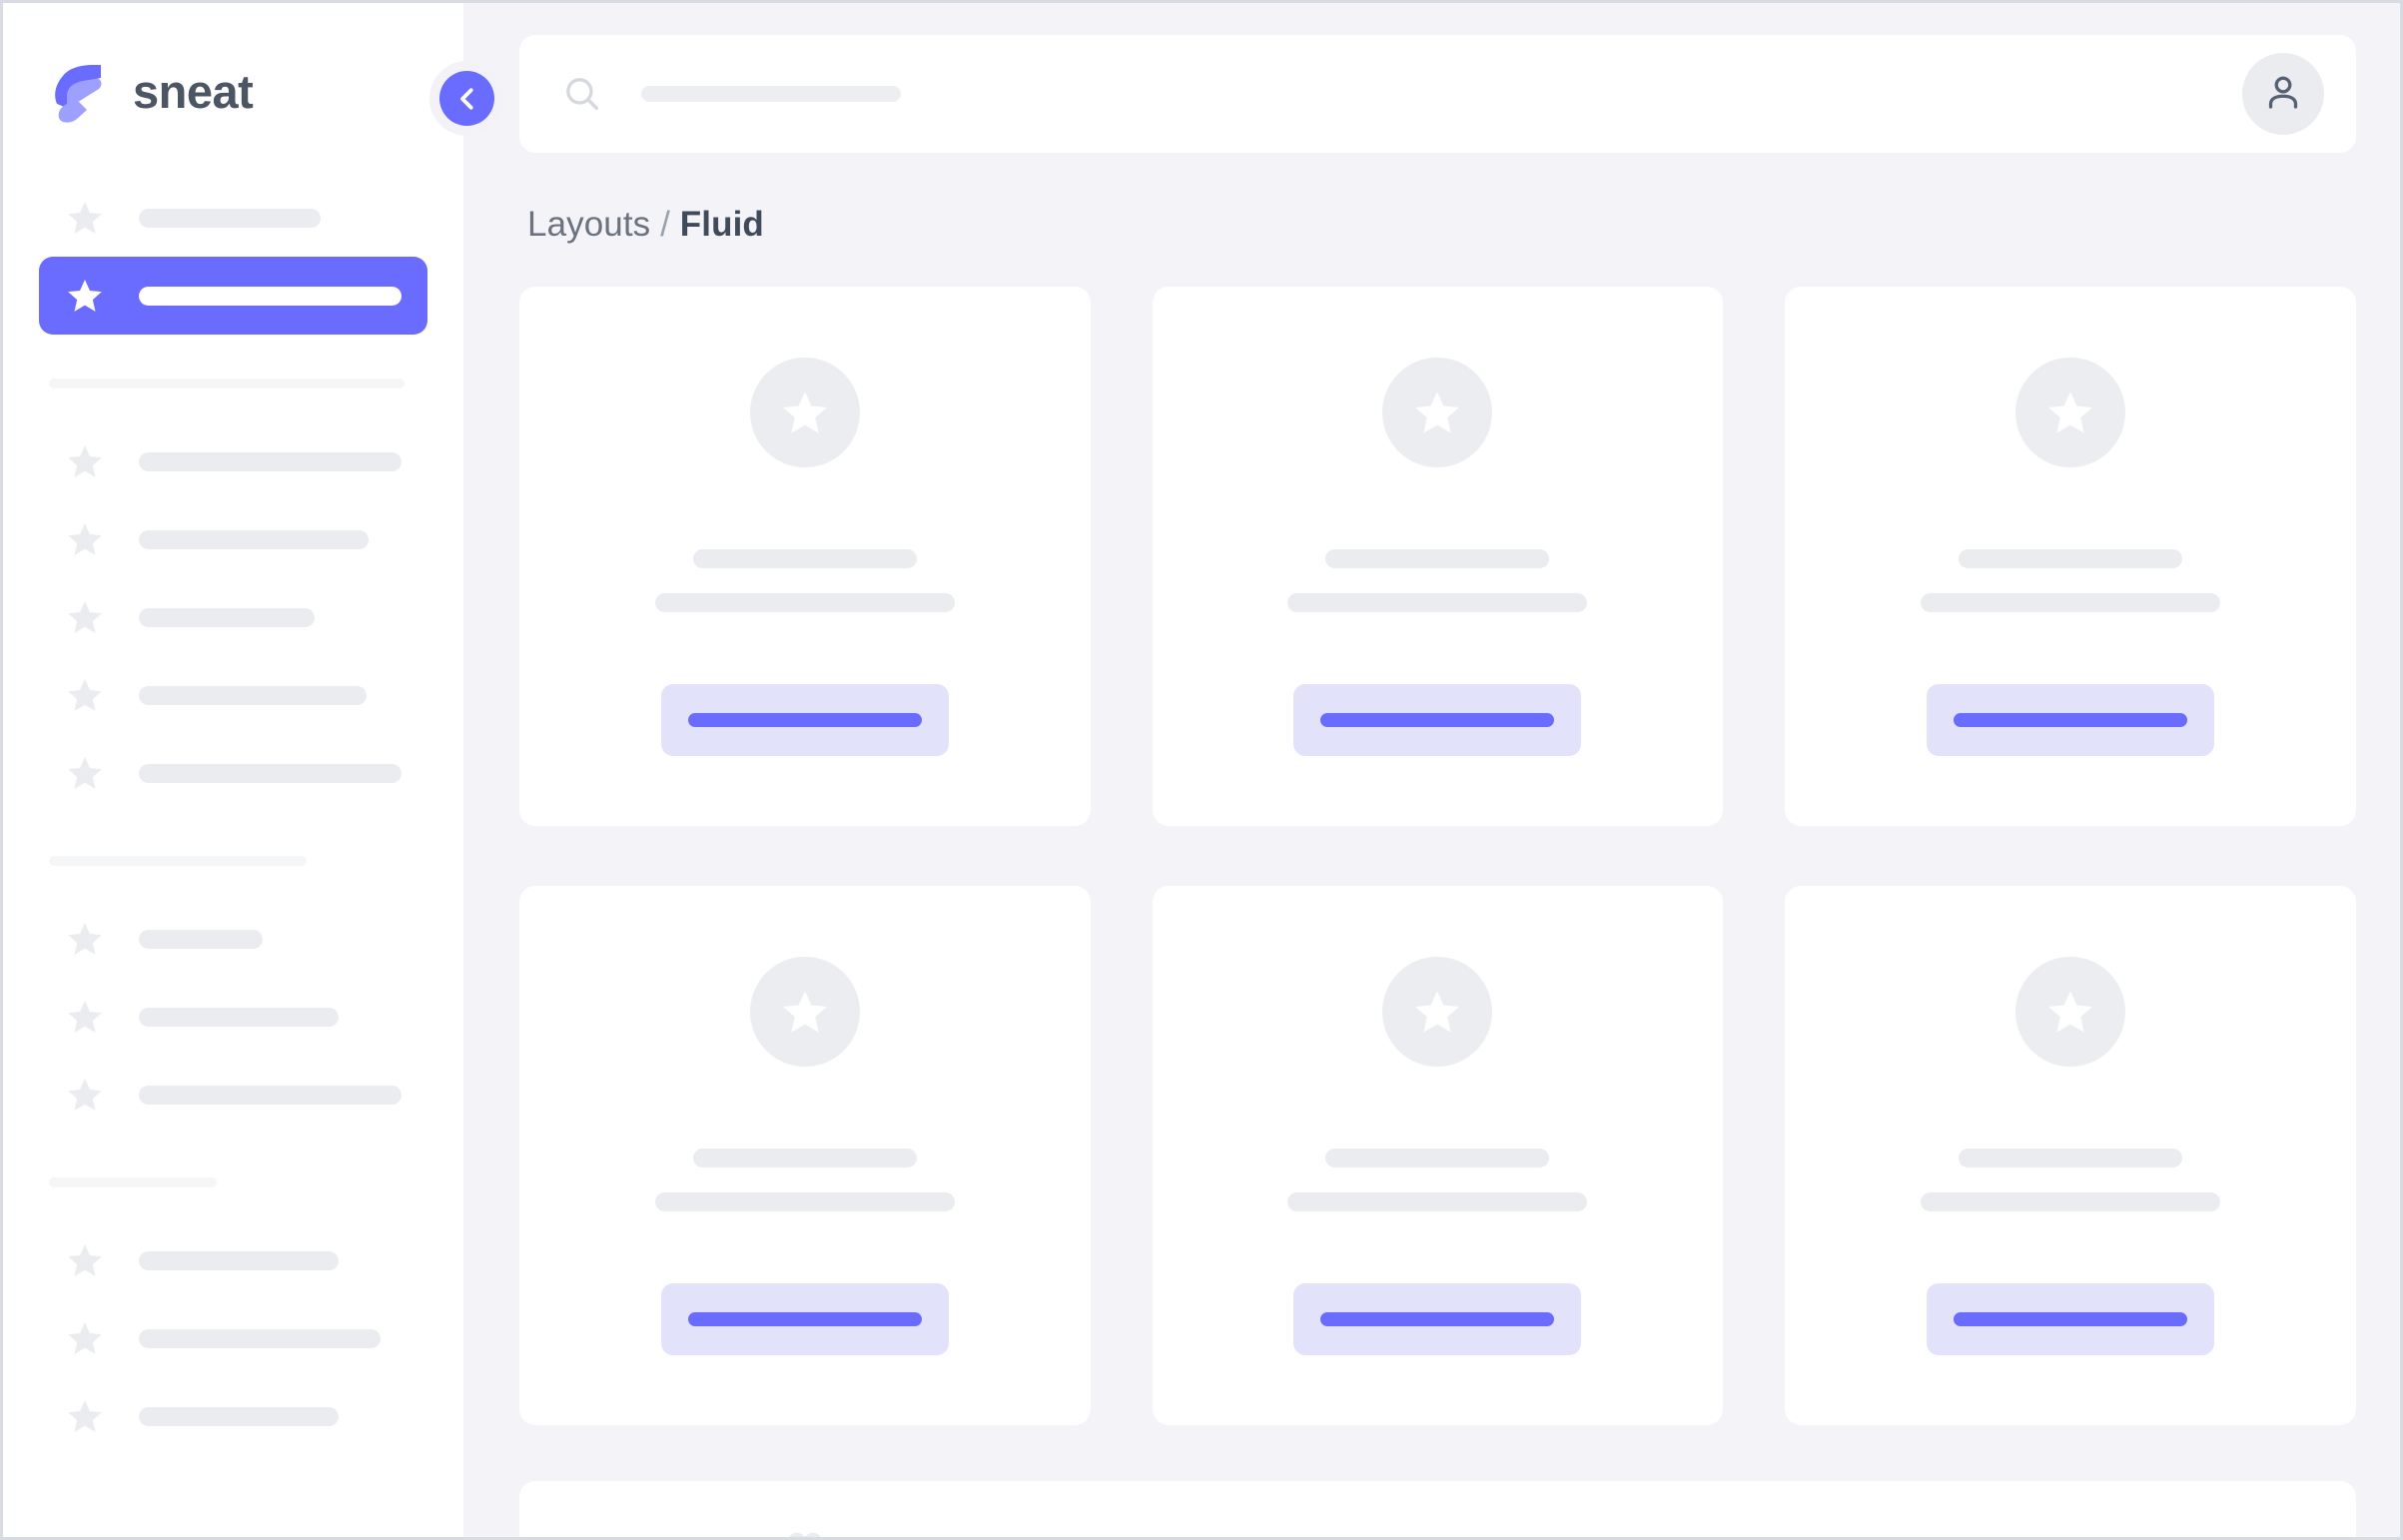  Describe the element at coordinates (194, 91) in the screenshot. I see `brand-name: sneat` at that location.